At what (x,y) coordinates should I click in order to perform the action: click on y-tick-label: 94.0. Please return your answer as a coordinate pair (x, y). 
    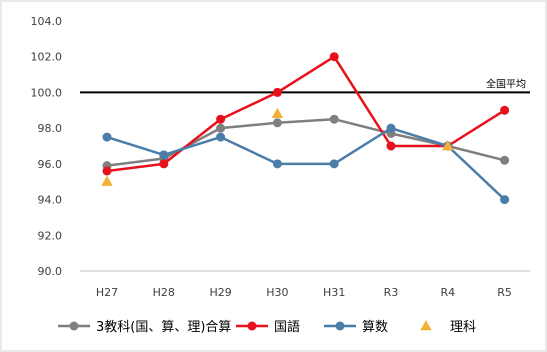
    Looking at the image, I should click on (50, 200).